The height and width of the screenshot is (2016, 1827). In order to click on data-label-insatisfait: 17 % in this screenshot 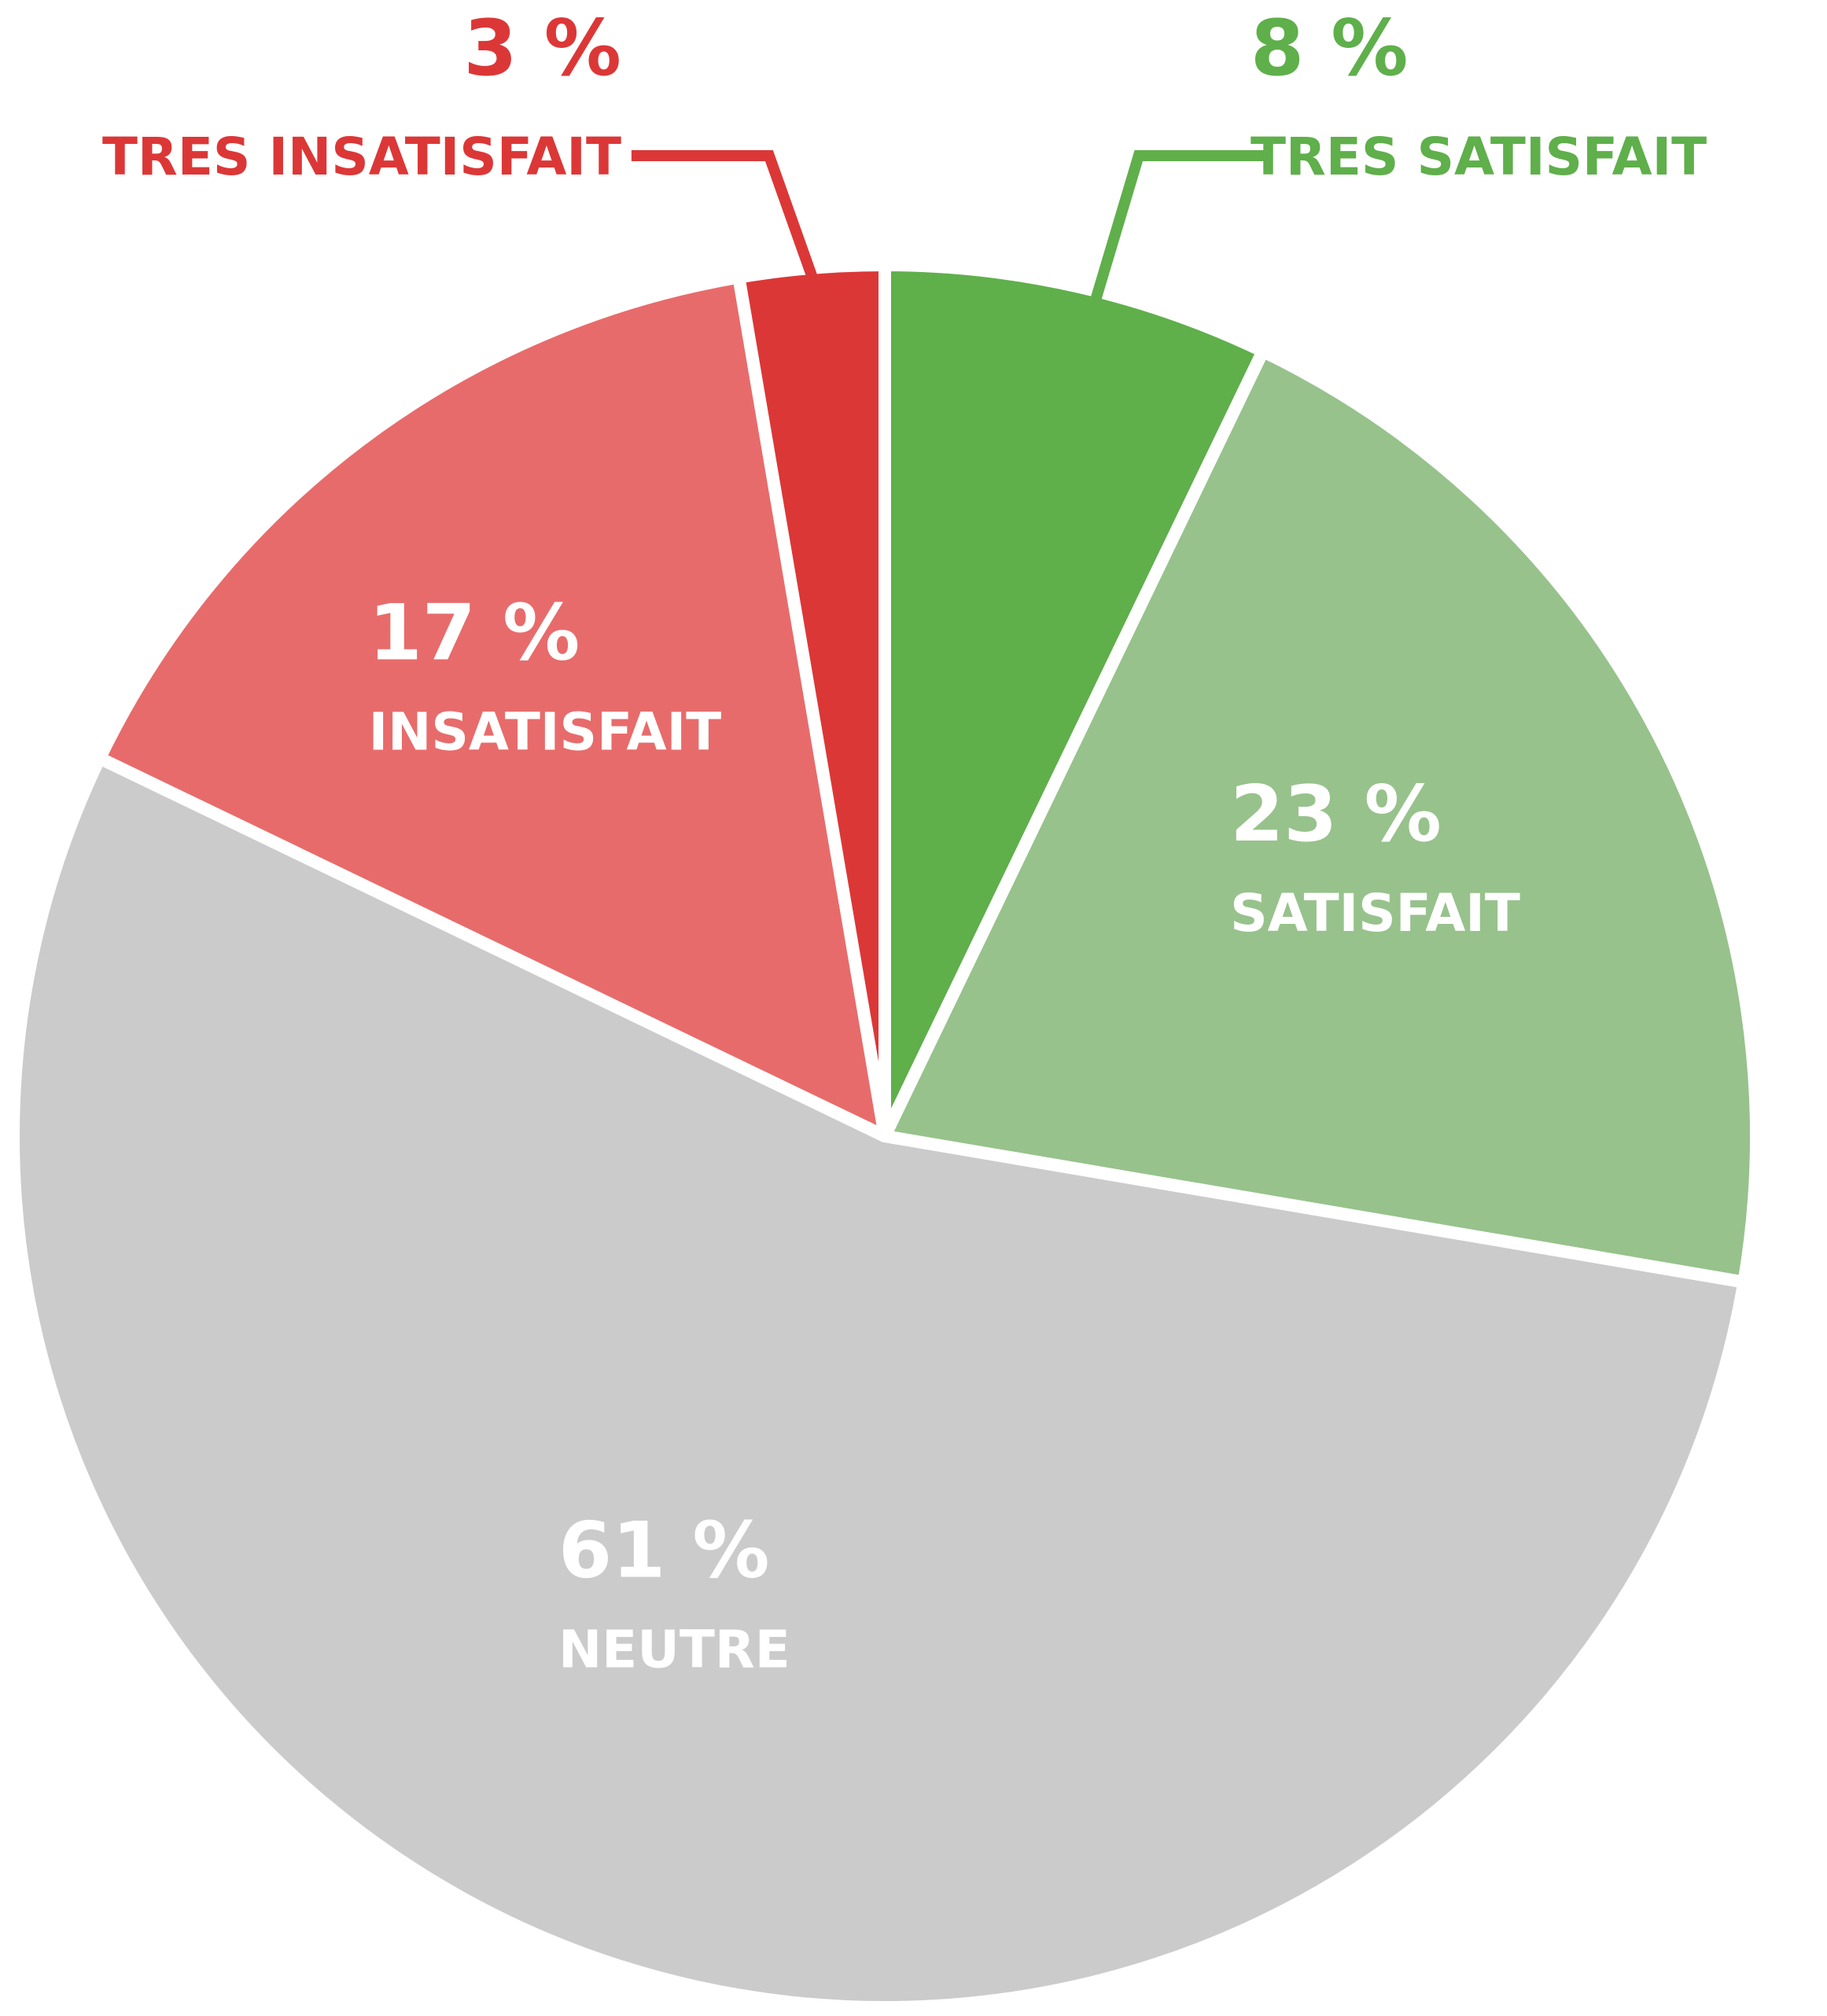, I will do `click(474, 633)`.